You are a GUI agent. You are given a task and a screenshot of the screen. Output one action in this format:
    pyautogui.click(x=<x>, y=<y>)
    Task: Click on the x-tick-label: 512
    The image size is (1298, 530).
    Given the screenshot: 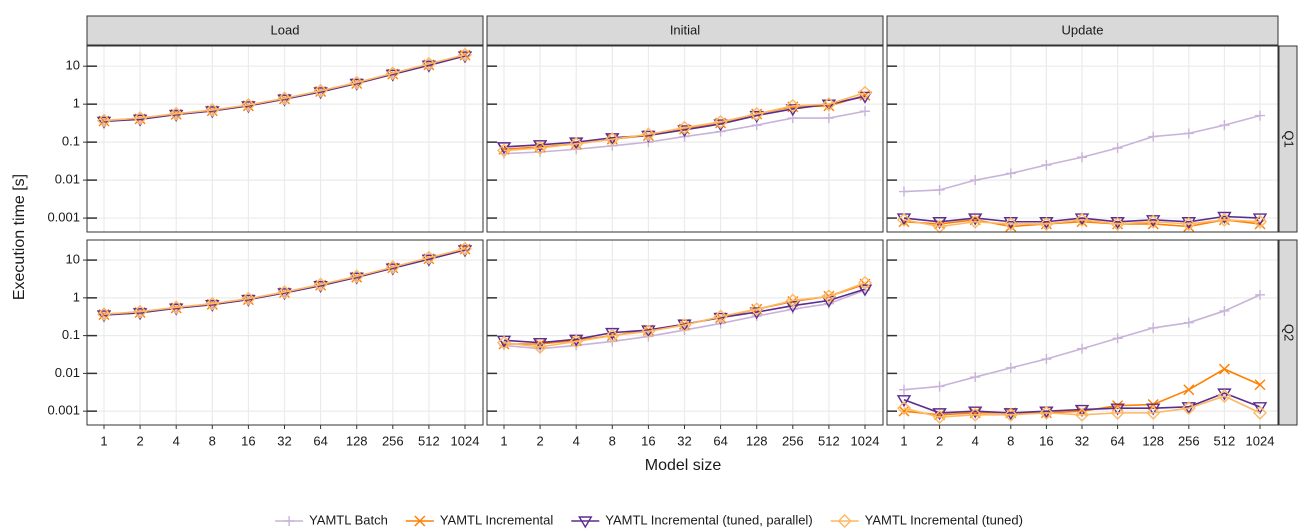 What is the action you would take?
    pyautogui.click(x=1225, y=440)
    